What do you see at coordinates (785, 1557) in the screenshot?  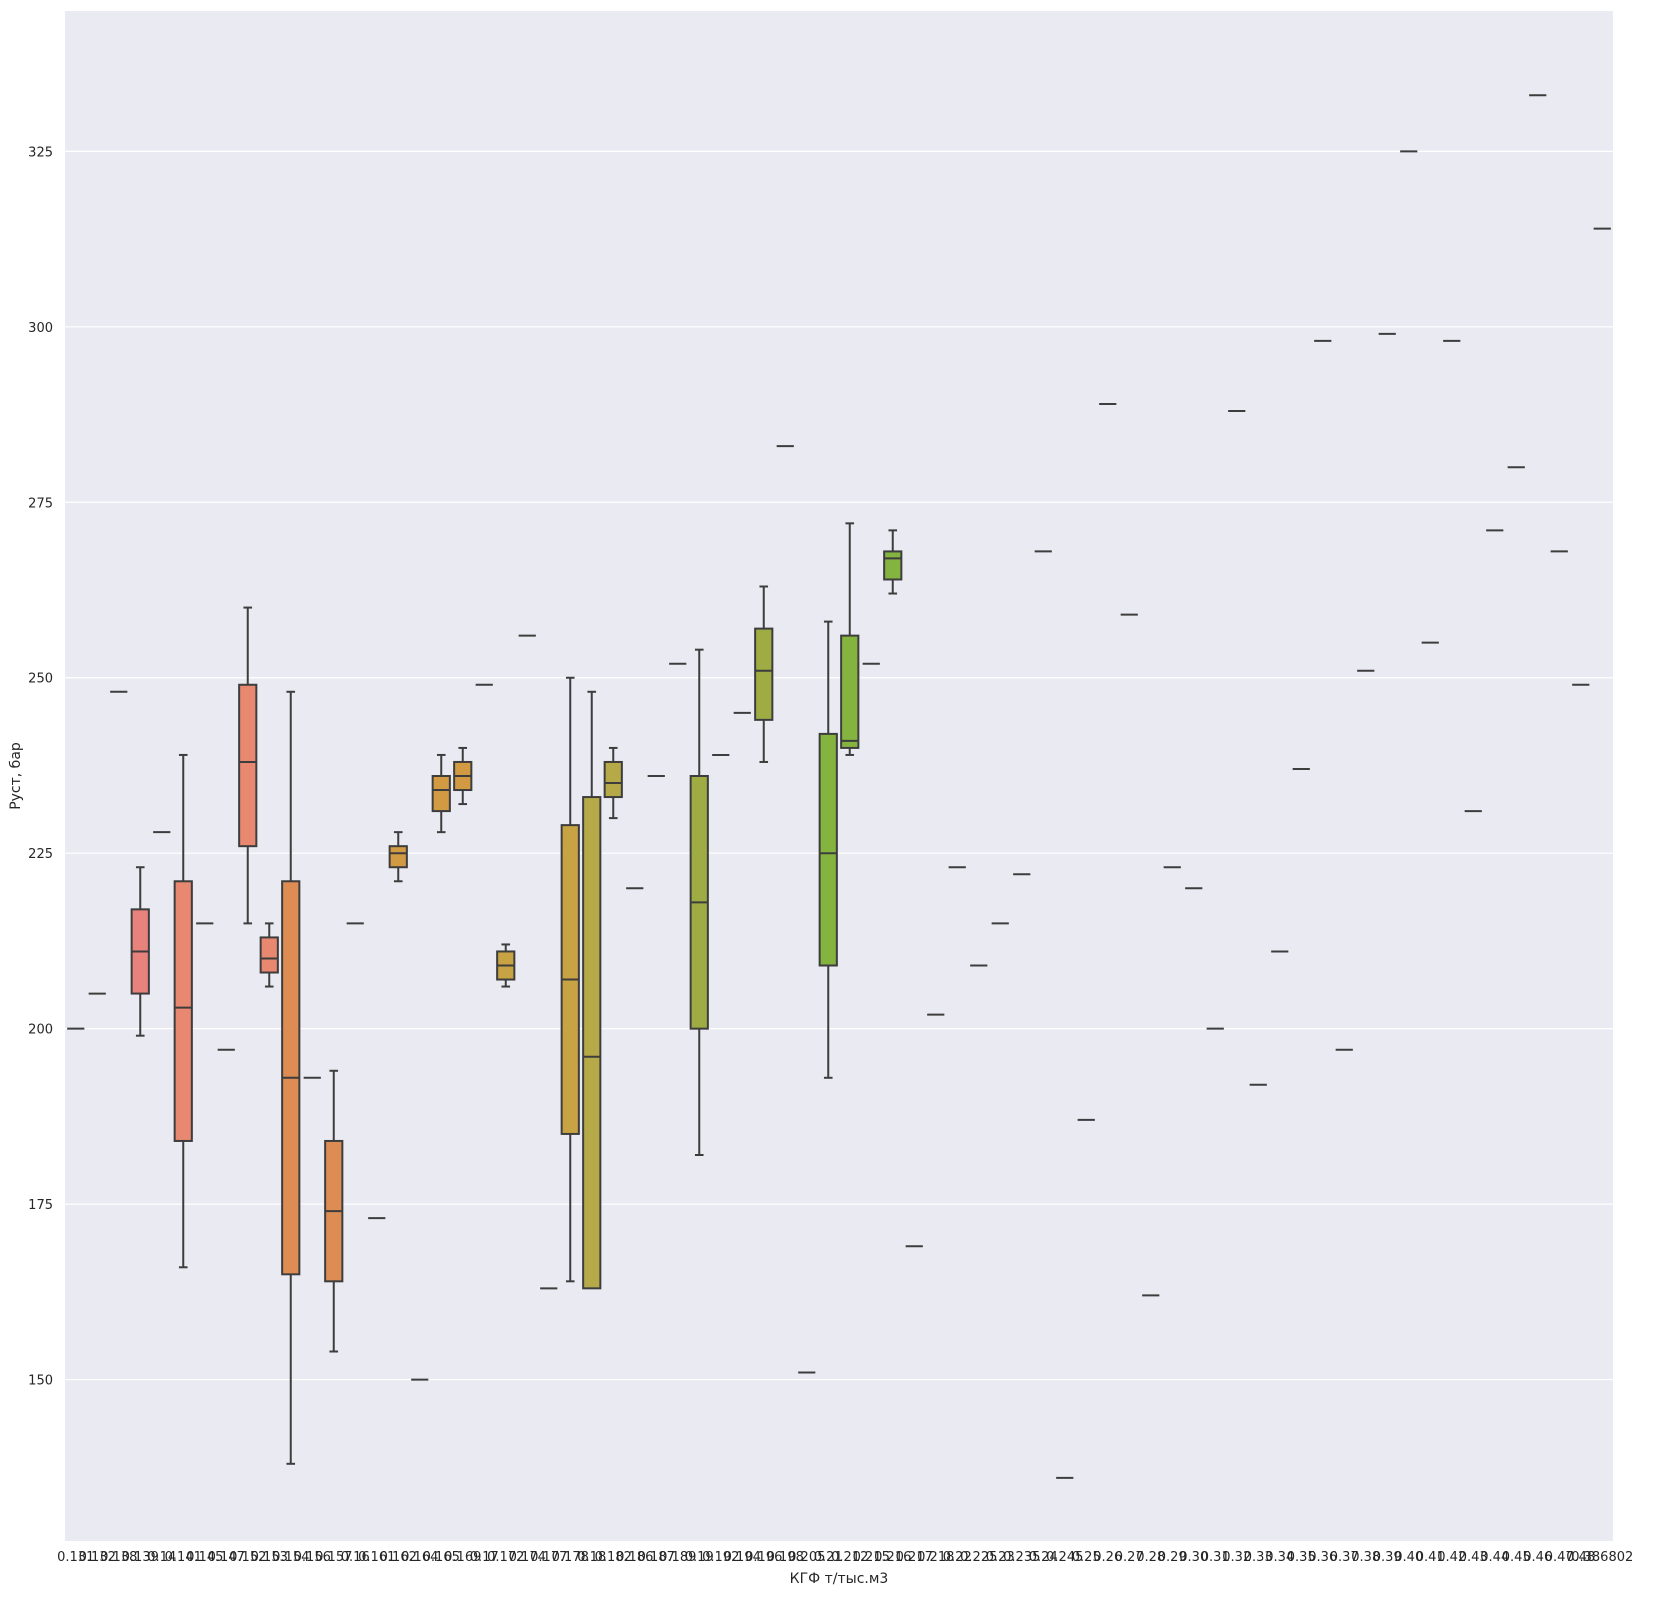 I see `x-tick-label: 0.198` at bounding box center [785, 1557].